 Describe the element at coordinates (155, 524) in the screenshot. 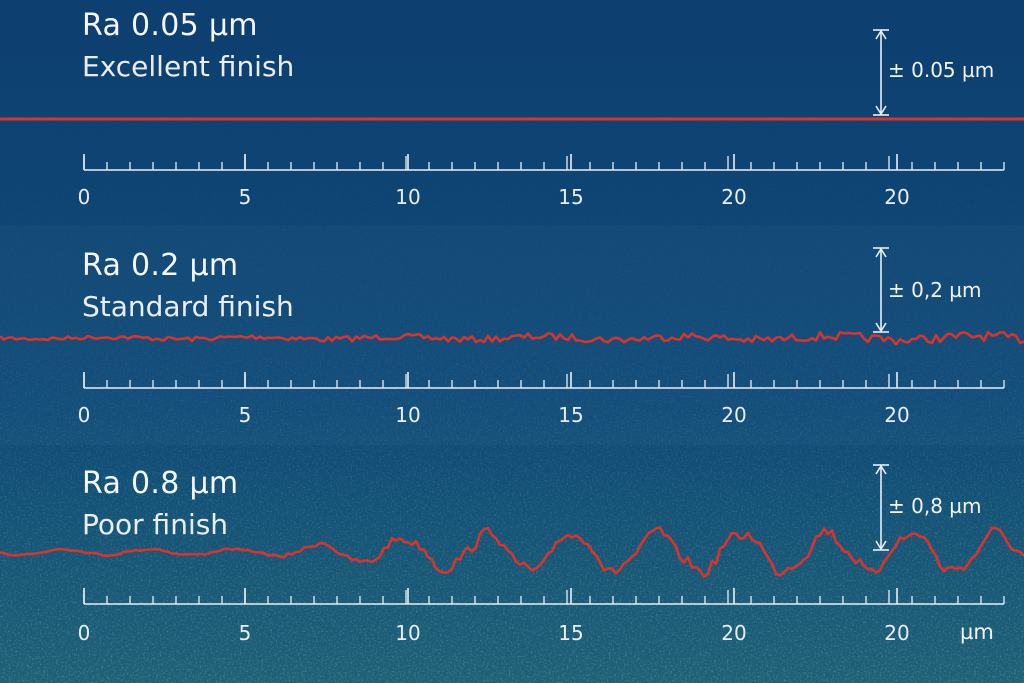

I see `panel-subtitle: Poor finish` at that location.